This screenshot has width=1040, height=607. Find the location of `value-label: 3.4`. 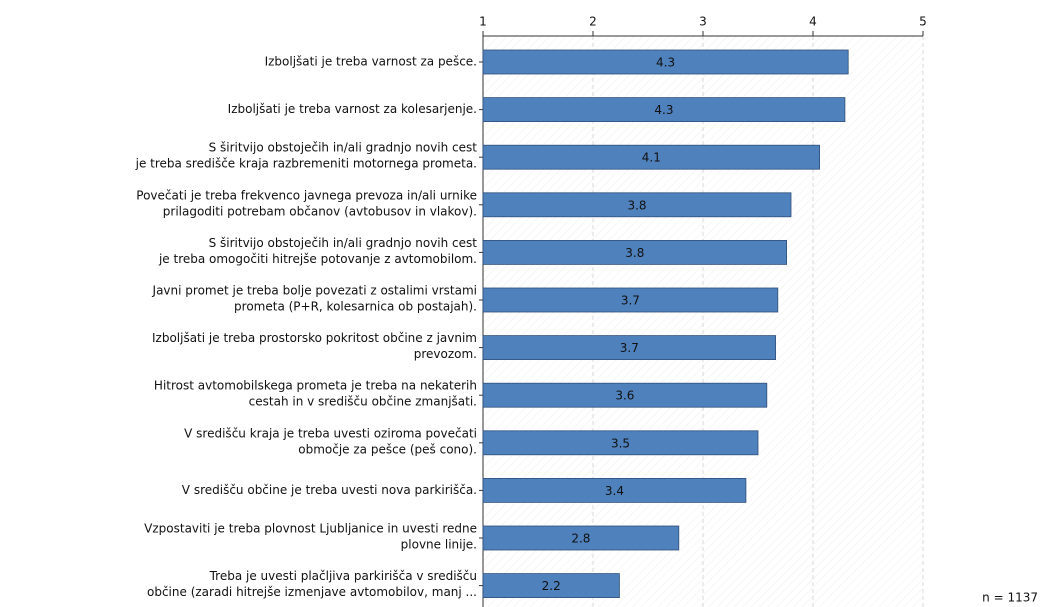

value-label: 3.4 is located at coordinates (614, 491).